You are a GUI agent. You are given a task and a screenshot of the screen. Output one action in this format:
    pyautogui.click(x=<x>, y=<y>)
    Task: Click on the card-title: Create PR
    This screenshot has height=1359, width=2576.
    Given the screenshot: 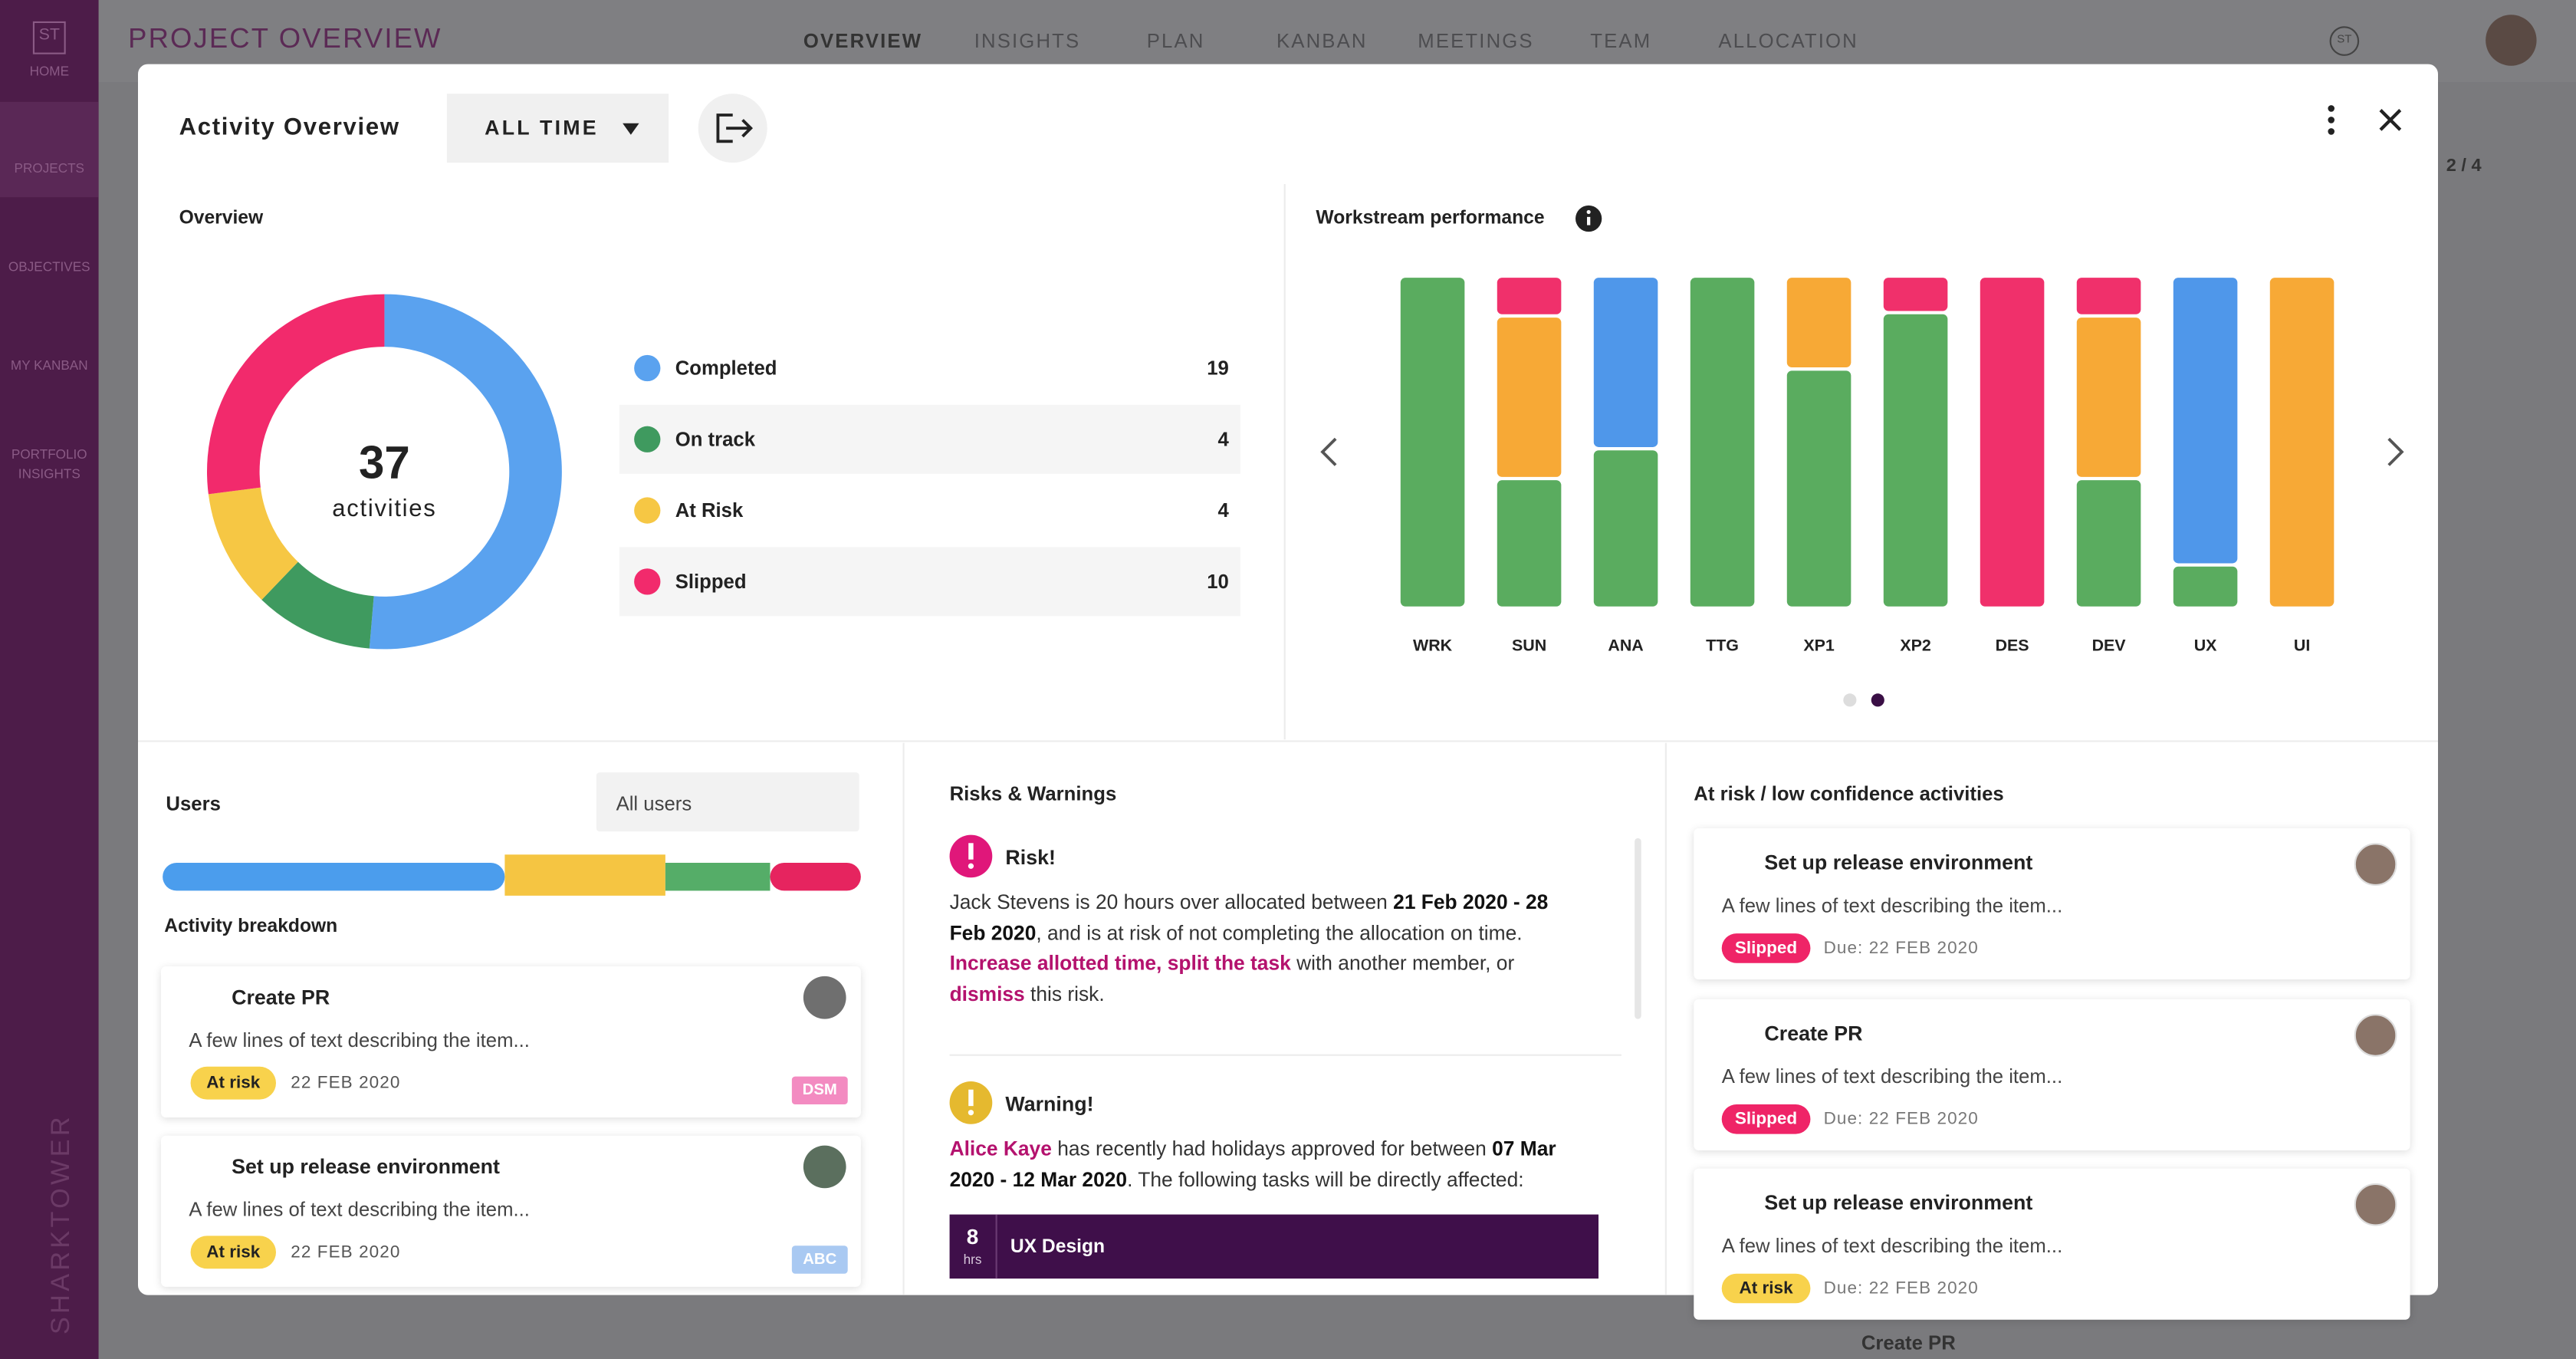 What is the action you would take?
    pyautogui.click(x=281, y=997)
    